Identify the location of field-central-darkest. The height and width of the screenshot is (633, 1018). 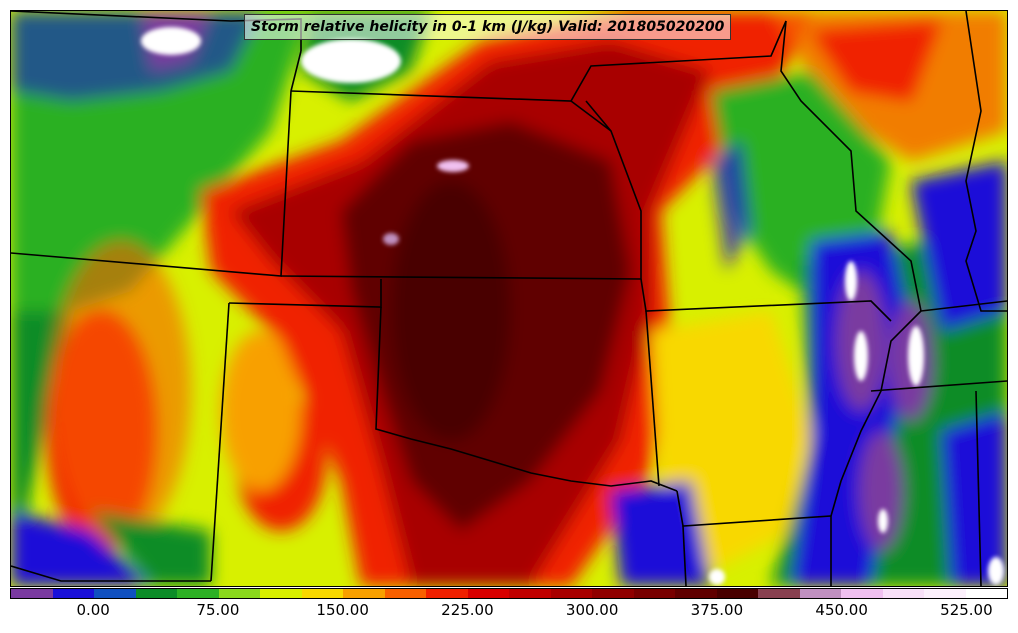
(451, 311).